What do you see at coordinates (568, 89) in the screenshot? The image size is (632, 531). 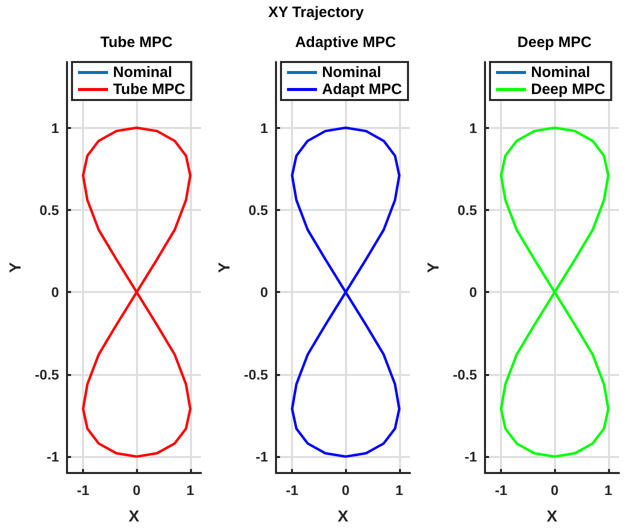 I see `legend-label: Deep MPC` at bounding box center [568, 89].